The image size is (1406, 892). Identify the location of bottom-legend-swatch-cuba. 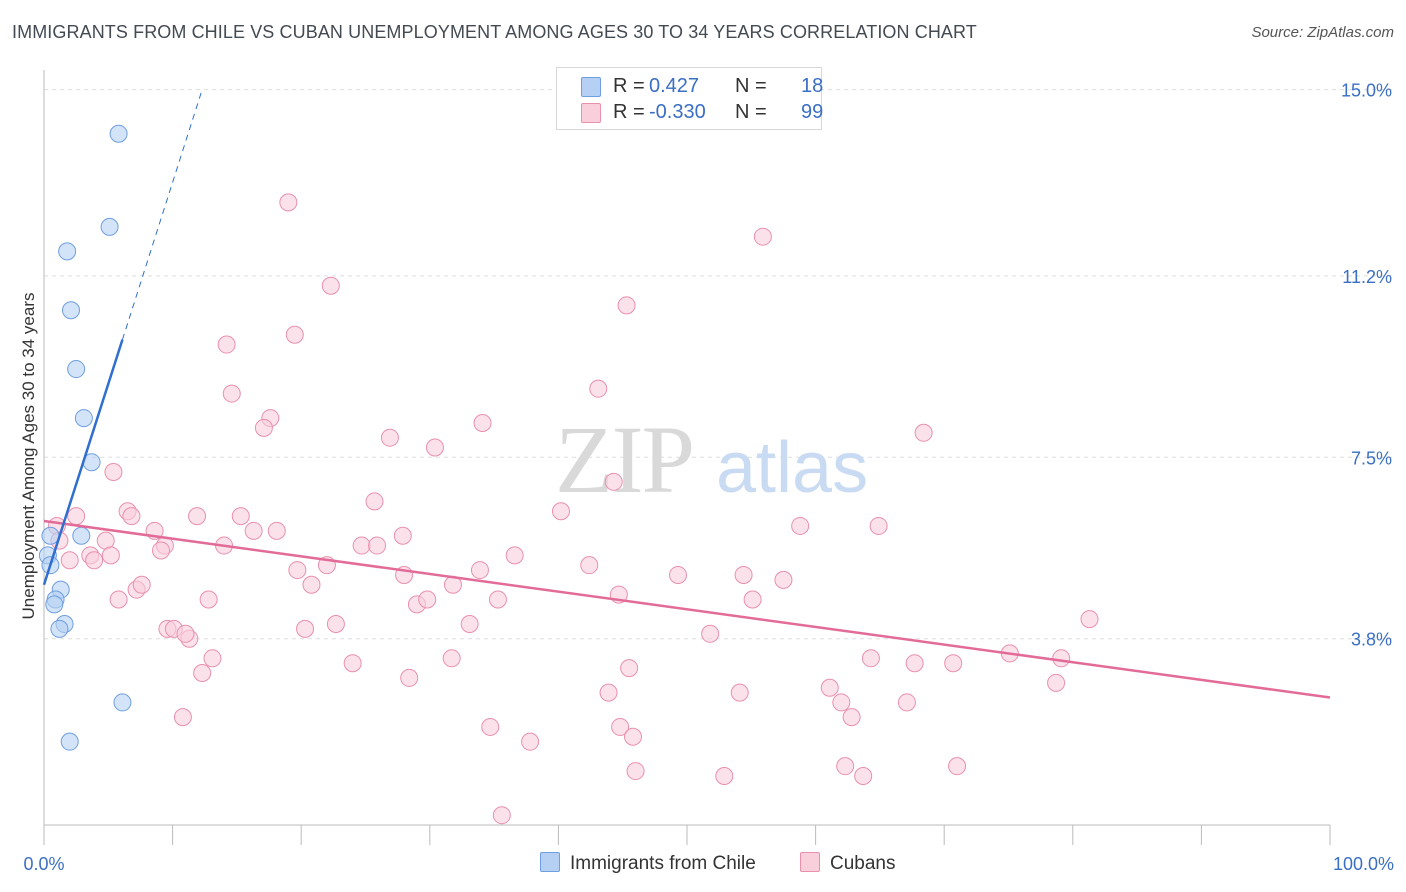
(810, 862).